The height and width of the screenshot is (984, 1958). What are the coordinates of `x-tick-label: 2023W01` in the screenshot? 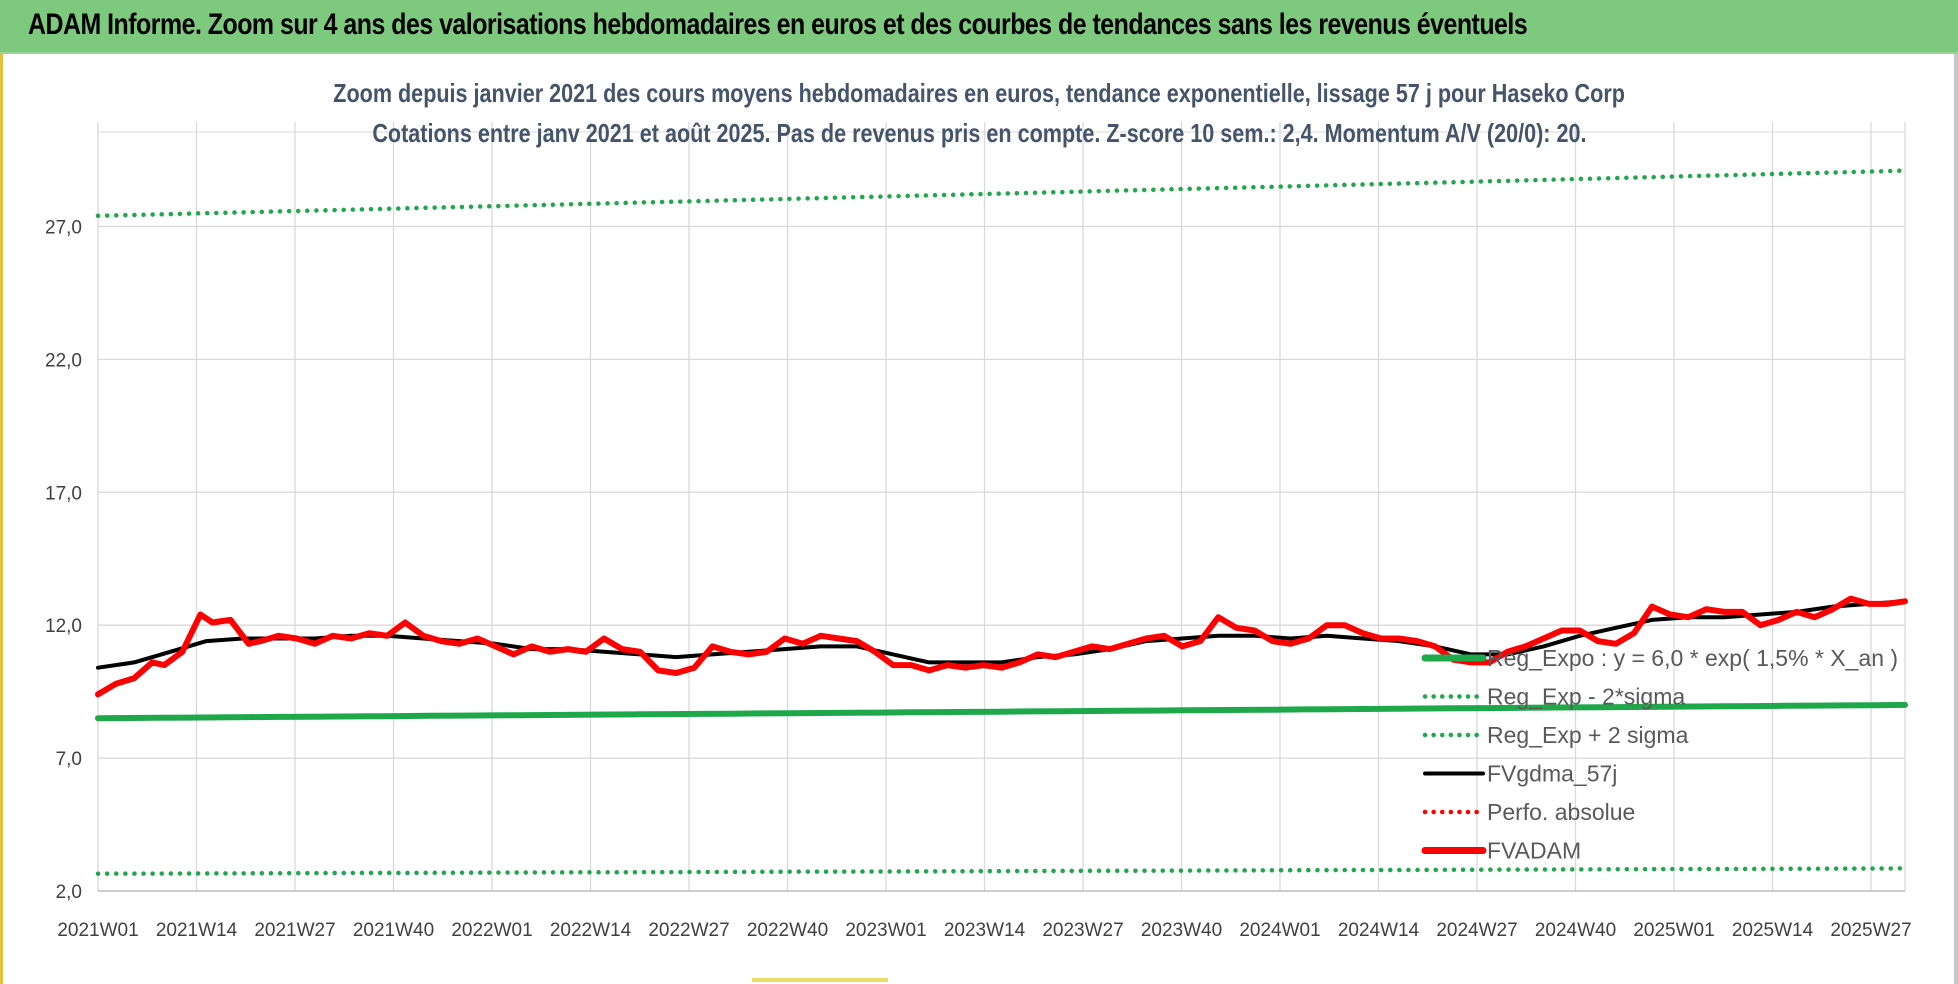 It's located at (885, 930).